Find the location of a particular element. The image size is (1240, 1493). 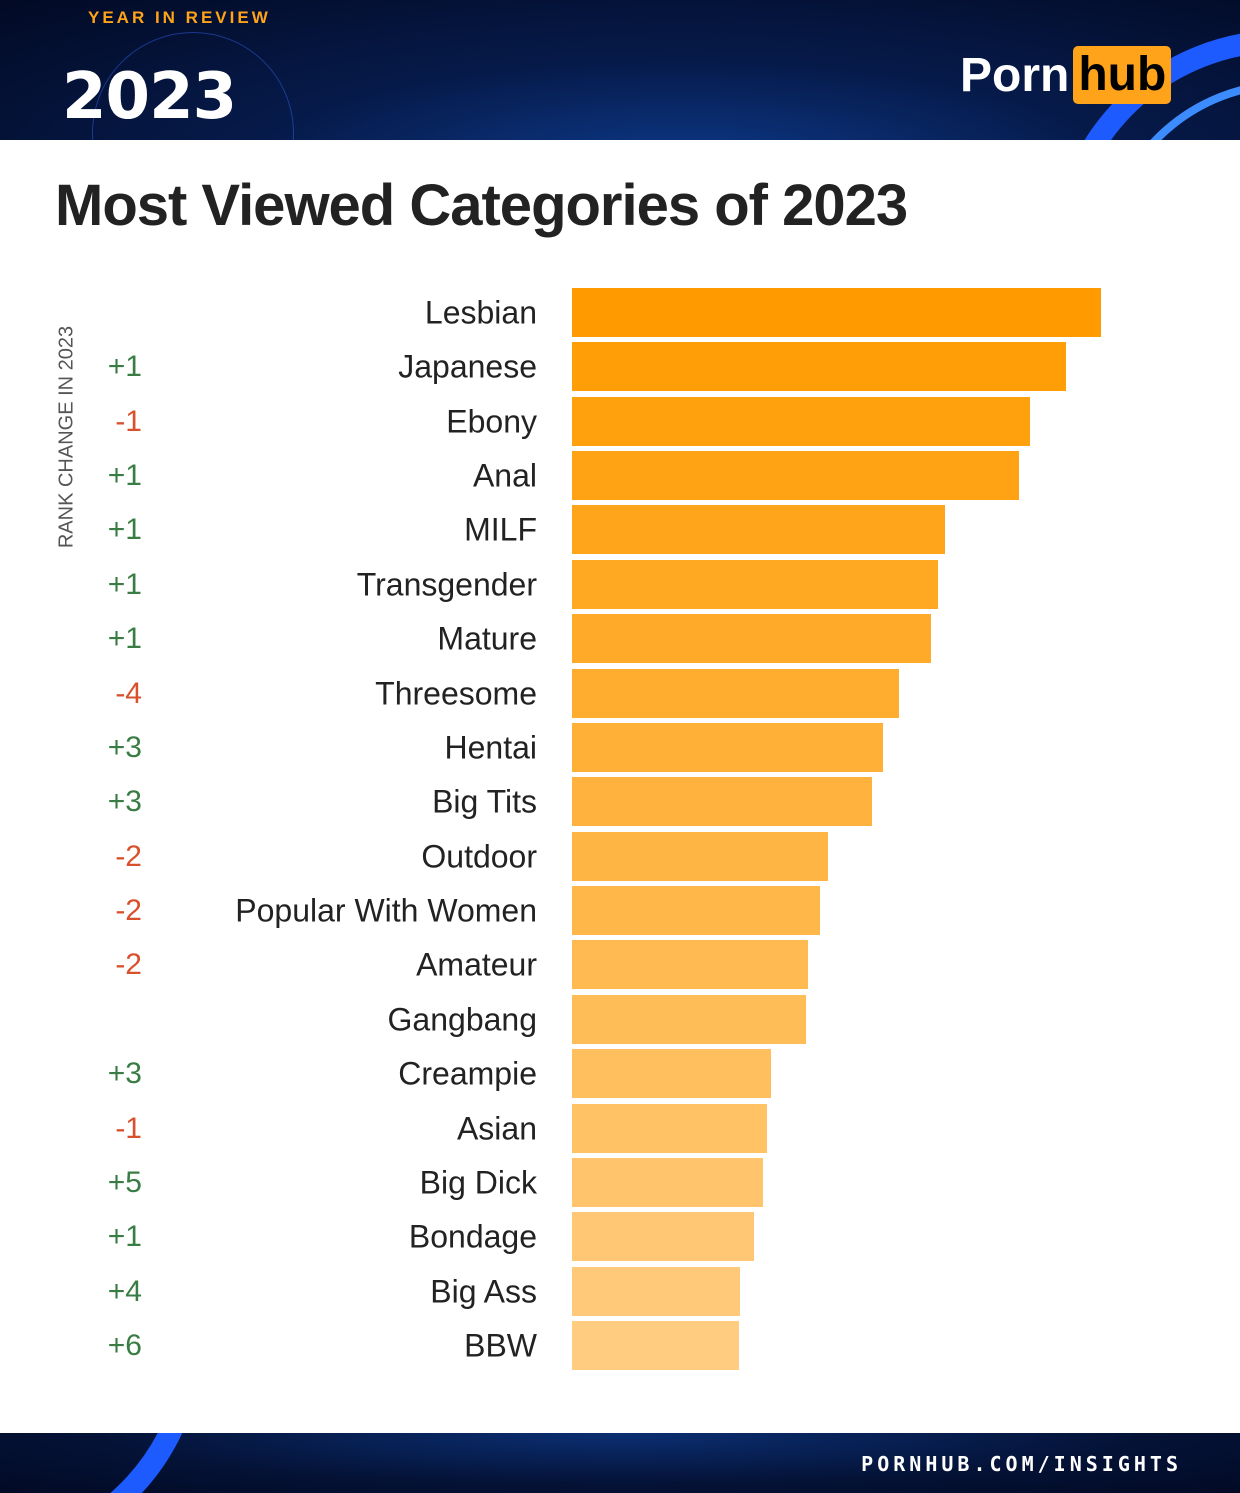

header-banner: YEAR IN REVIEW 2023 Porn hub is located at coordinates (620, 70).